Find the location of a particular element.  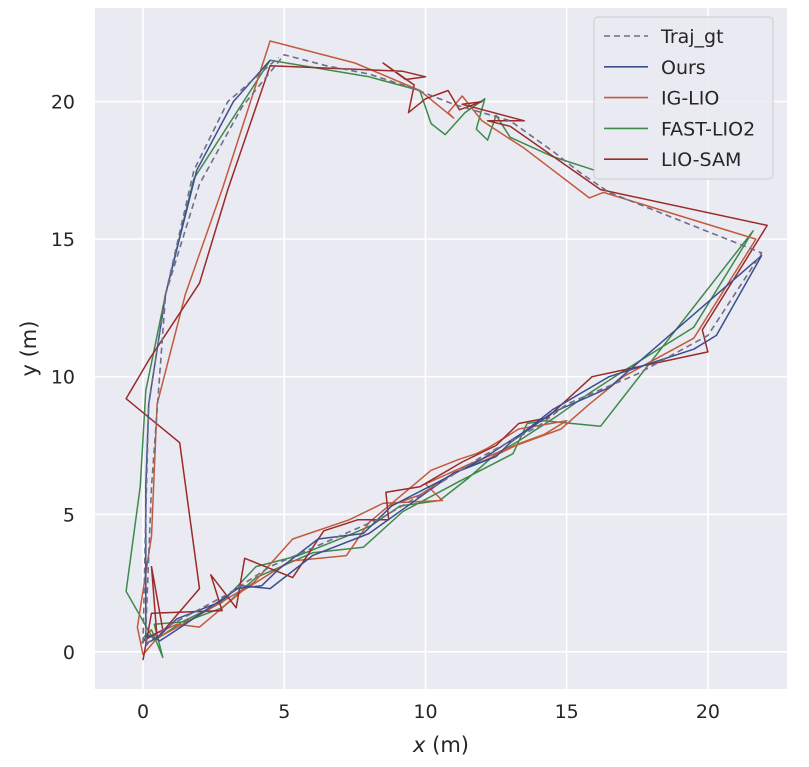

x-axis-label: x (m) is located at coordinates (440, 745).